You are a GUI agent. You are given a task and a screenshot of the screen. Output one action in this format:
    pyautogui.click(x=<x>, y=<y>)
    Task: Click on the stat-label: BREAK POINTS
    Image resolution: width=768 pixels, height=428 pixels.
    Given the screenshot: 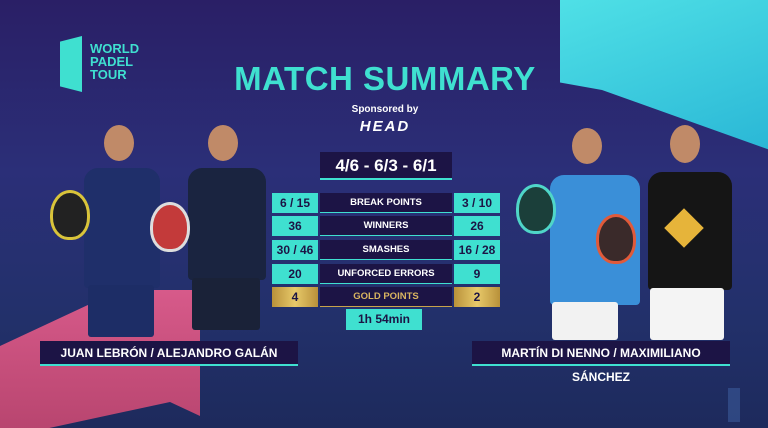 What is the action you would take?
    pyautogui.click(x=386, y=203)
    